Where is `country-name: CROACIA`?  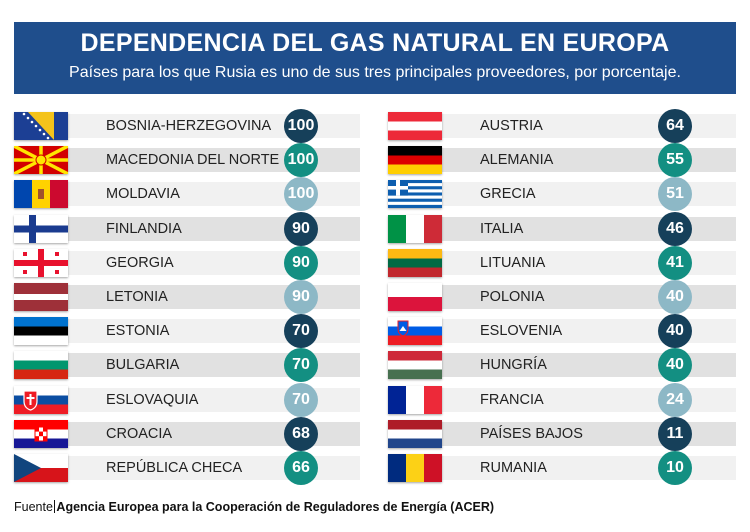
country-name: CROACIA is located at coordinates (139, 433).